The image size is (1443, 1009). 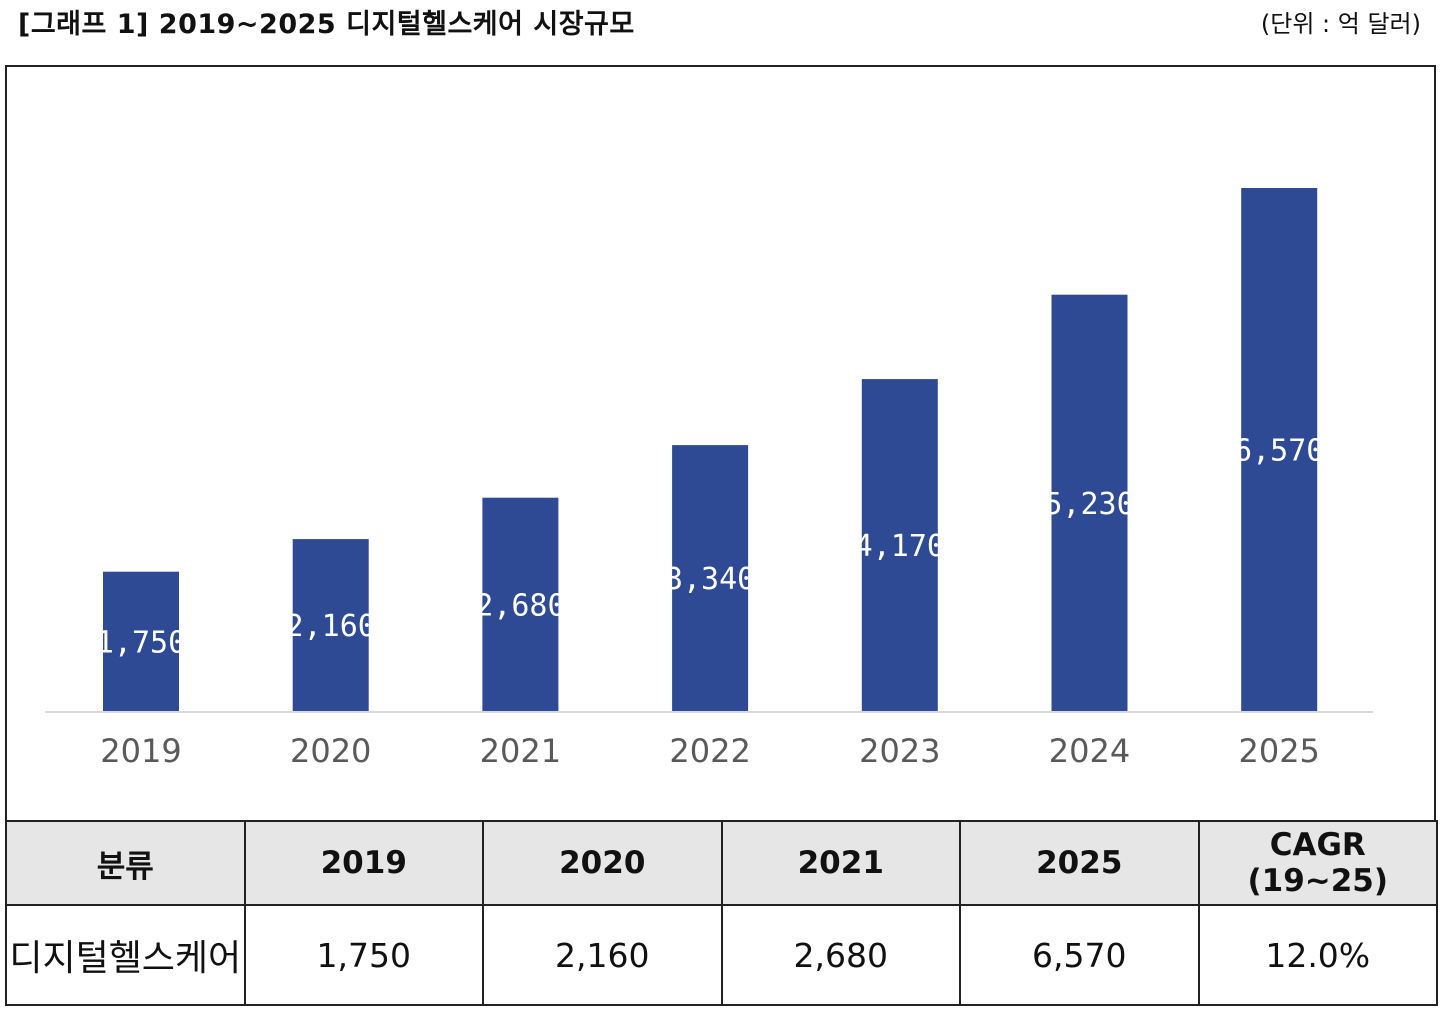 I want to click on chart-title: [그래프 1] 2019~2025 디지털헬스케어 시장규모, so click(x=326, y=24).